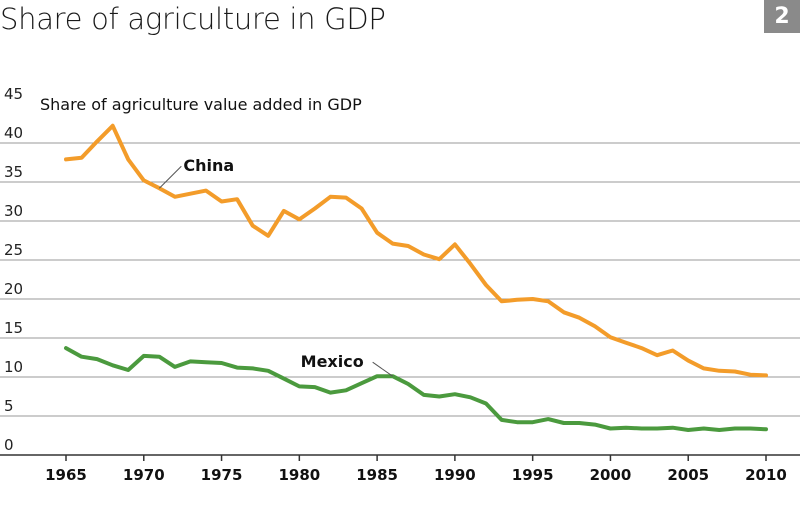 The image size is (800, 523). Describe the element at coordinates (208, 165) in the screenshot. I see `china-series-label: China` at that location.